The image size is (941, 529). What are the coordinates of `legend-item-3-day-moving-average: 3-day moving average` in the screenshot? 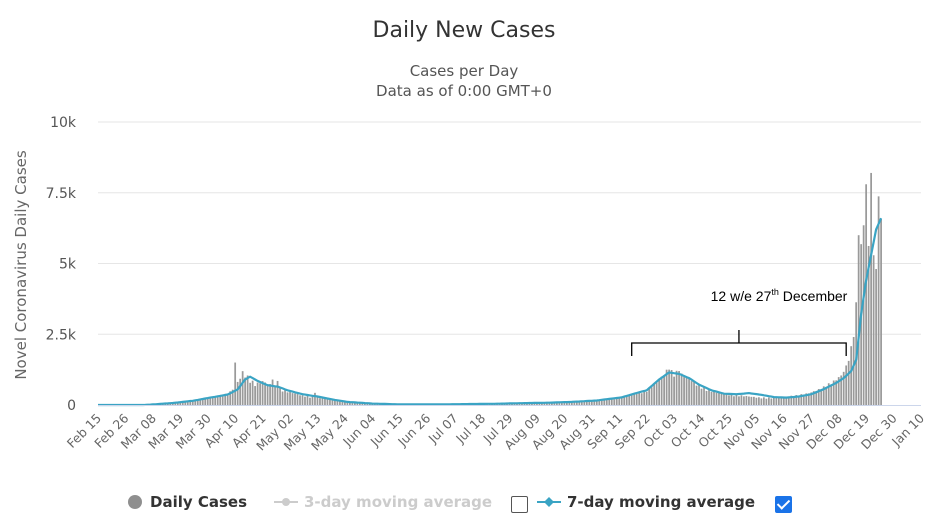 It's located at (383, 502).